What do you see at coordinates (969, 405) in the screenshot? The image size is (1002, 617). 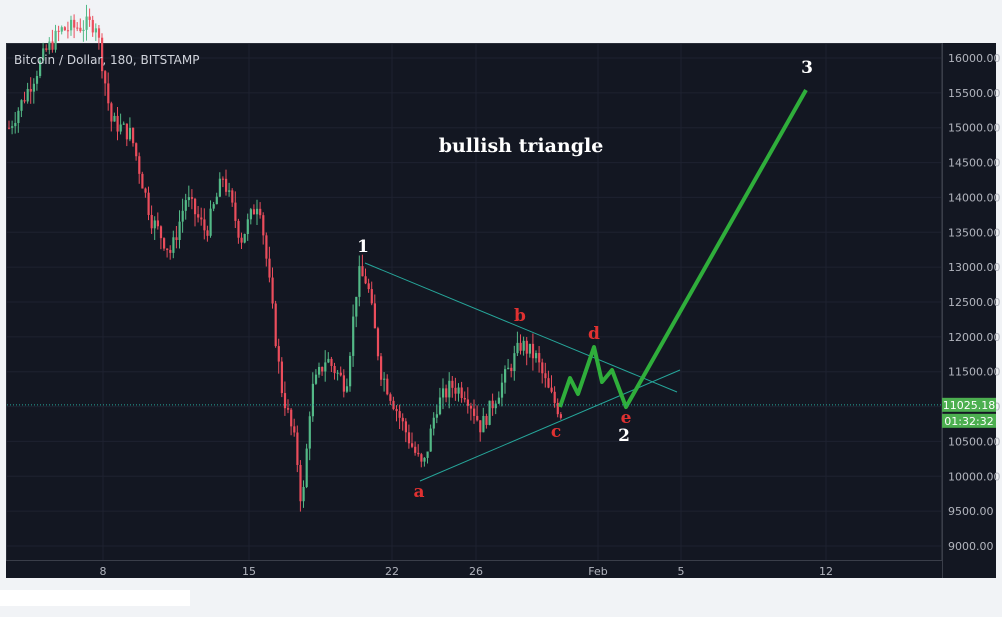 I see `last-price-label: 11025.18` at bounding box center [969, 405].